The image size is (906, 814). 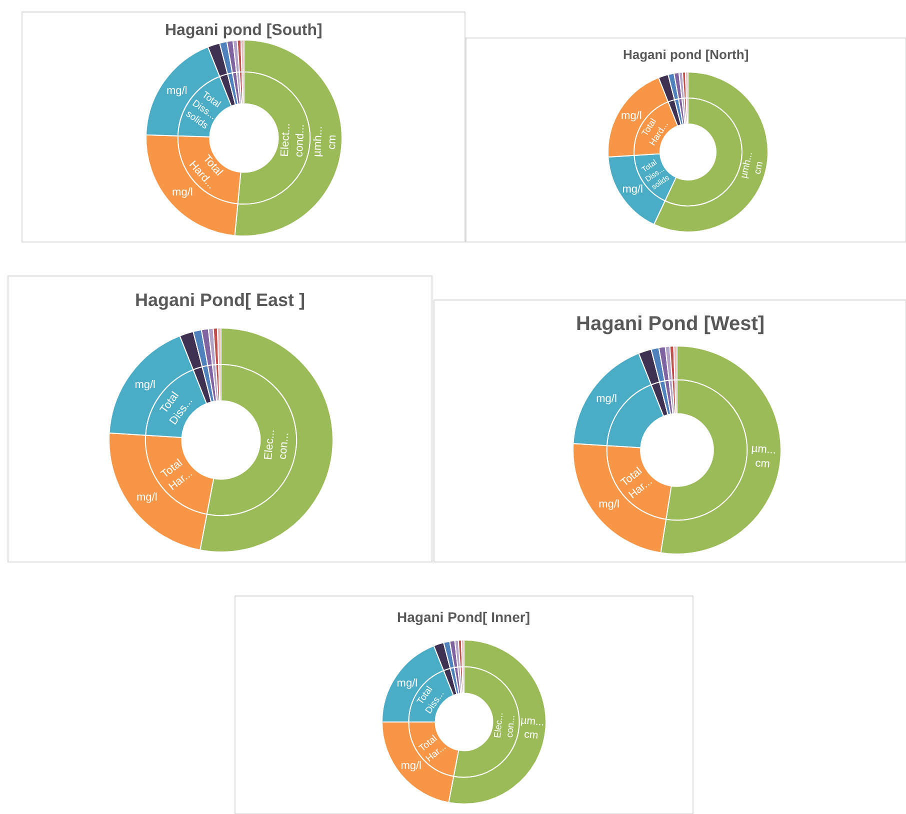 I want to click on chart-title: Hagani Pond[ Inner], so click(x=463, y=617).